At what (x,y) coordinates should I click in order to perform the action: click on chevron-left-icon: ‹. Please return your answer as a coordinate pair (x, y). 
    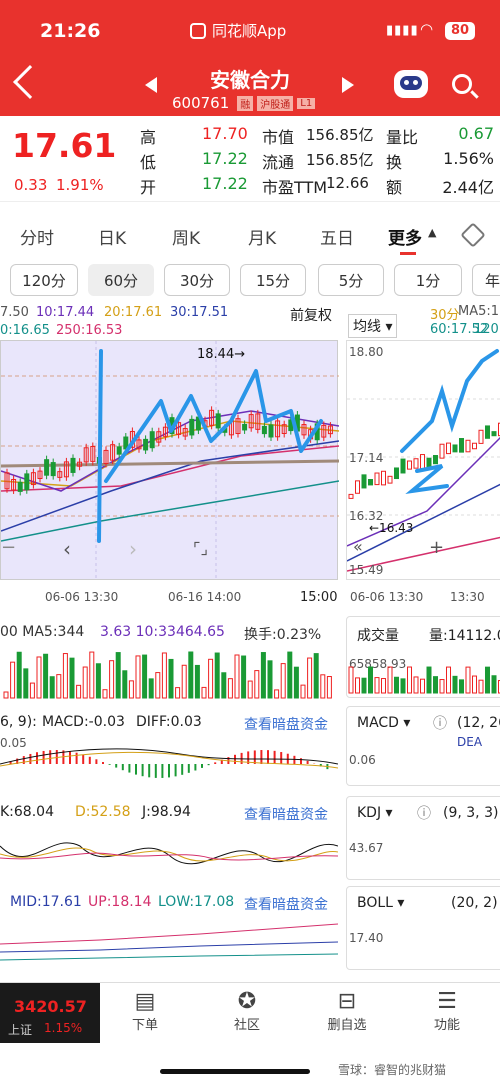
    Looking at the image, I should click on (67, 549).